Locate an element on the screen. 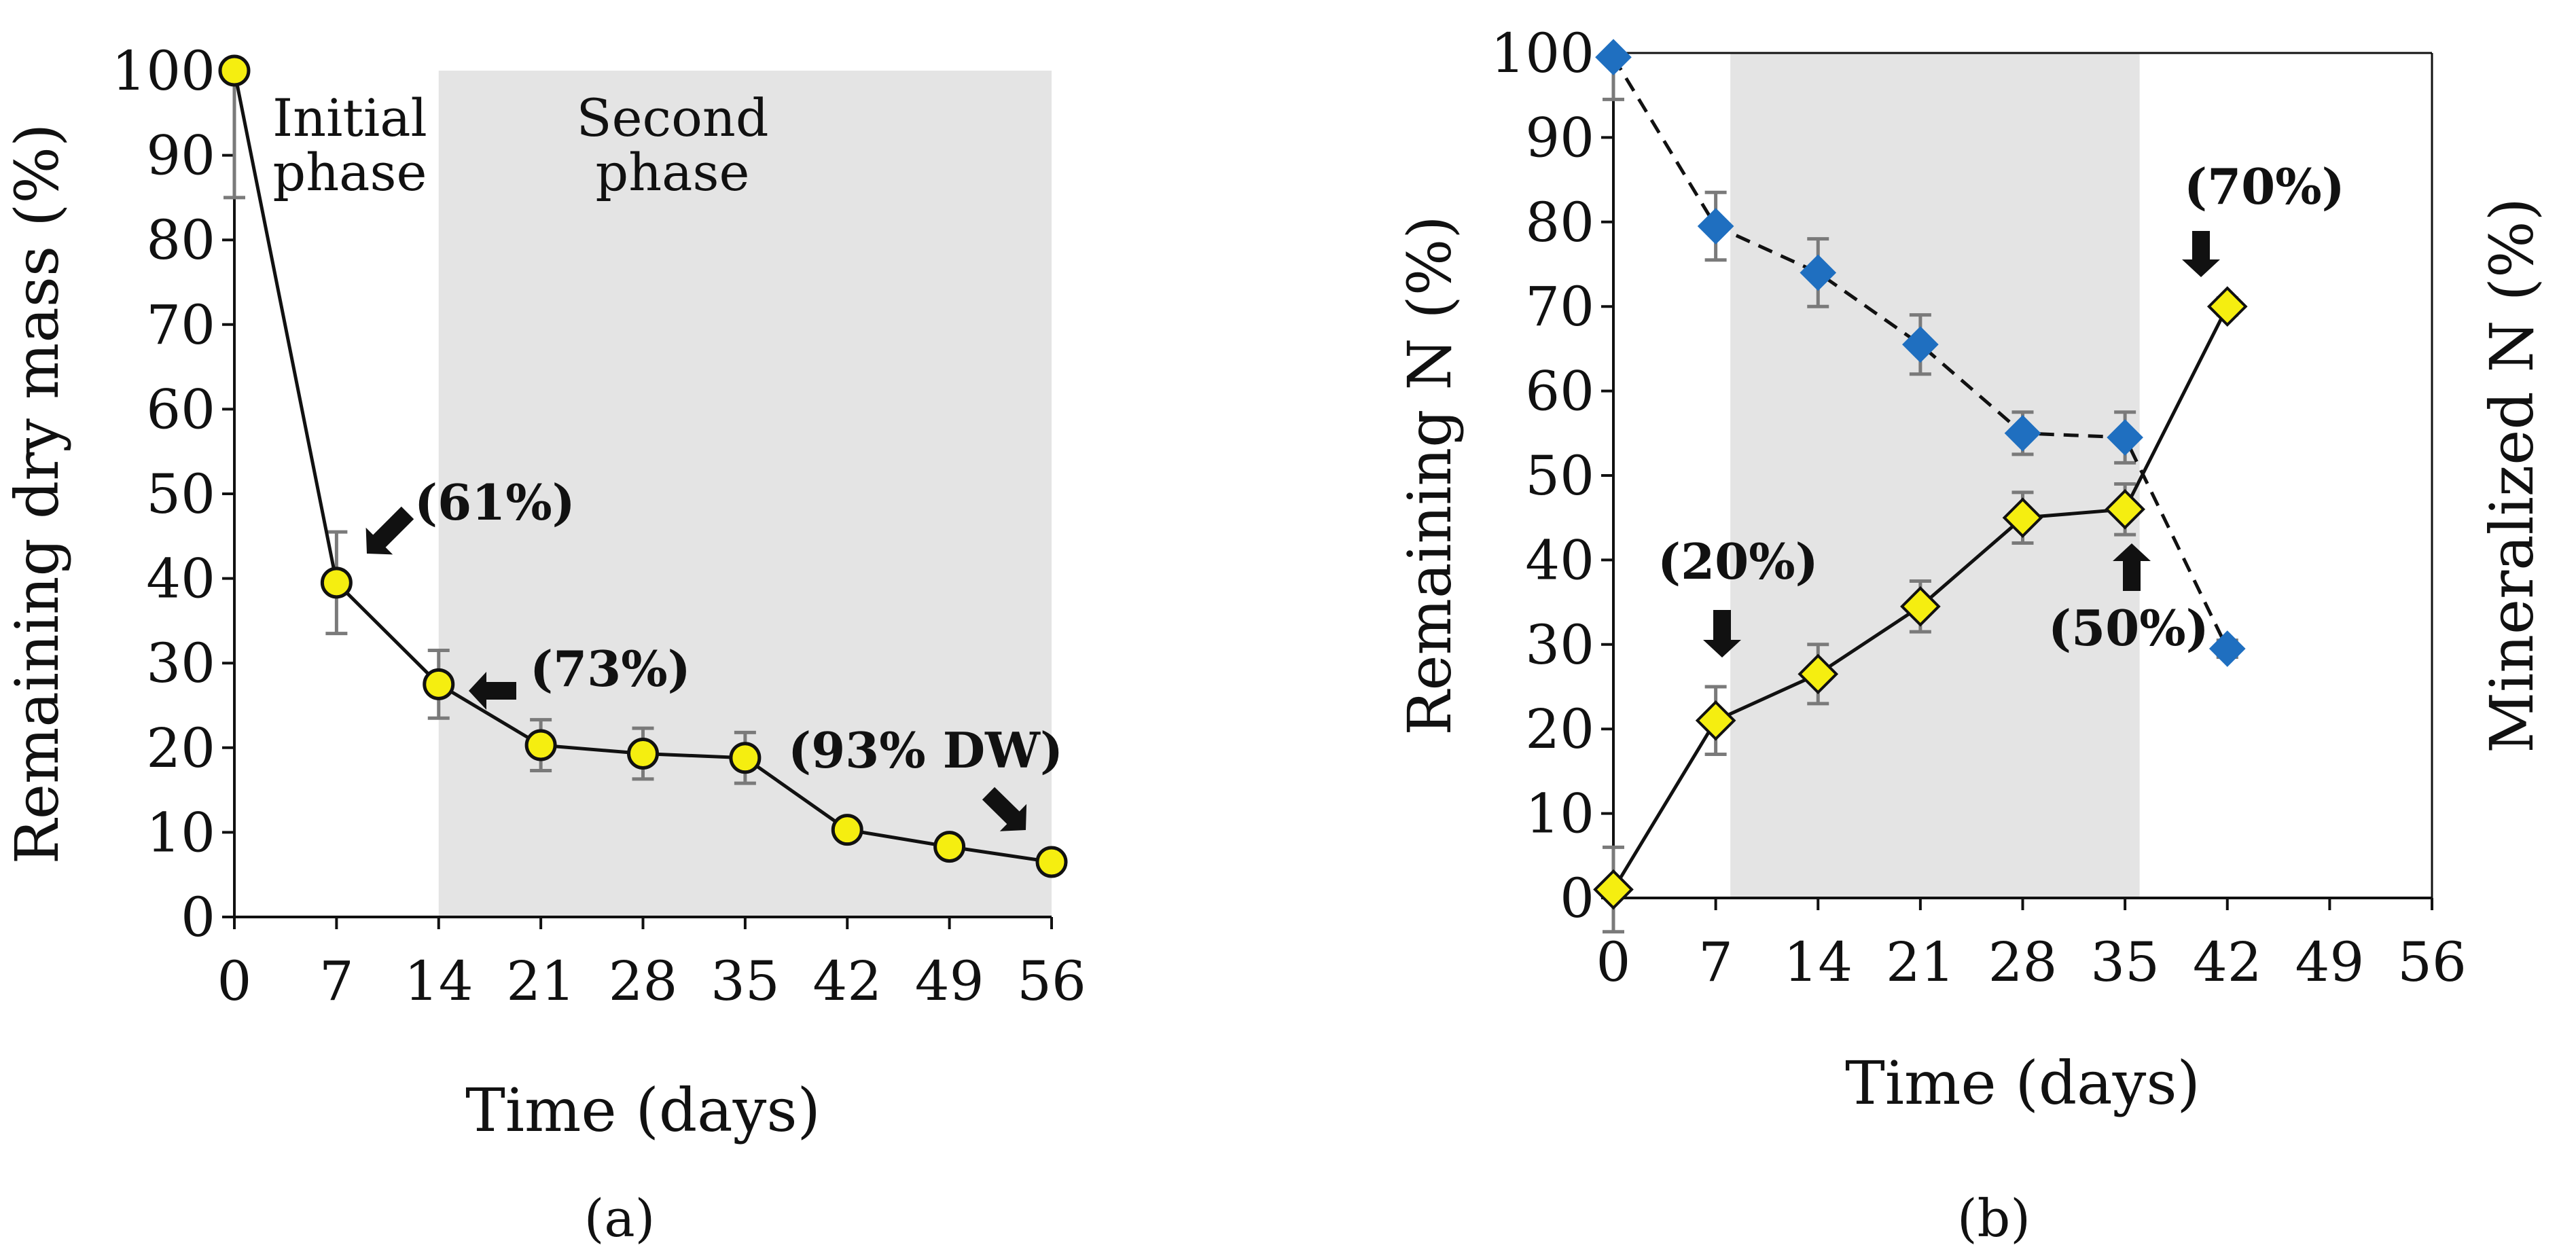 This screenshot has height=1260, width=2576. panel-label: (b) is located at coordinates (1994, 1218).